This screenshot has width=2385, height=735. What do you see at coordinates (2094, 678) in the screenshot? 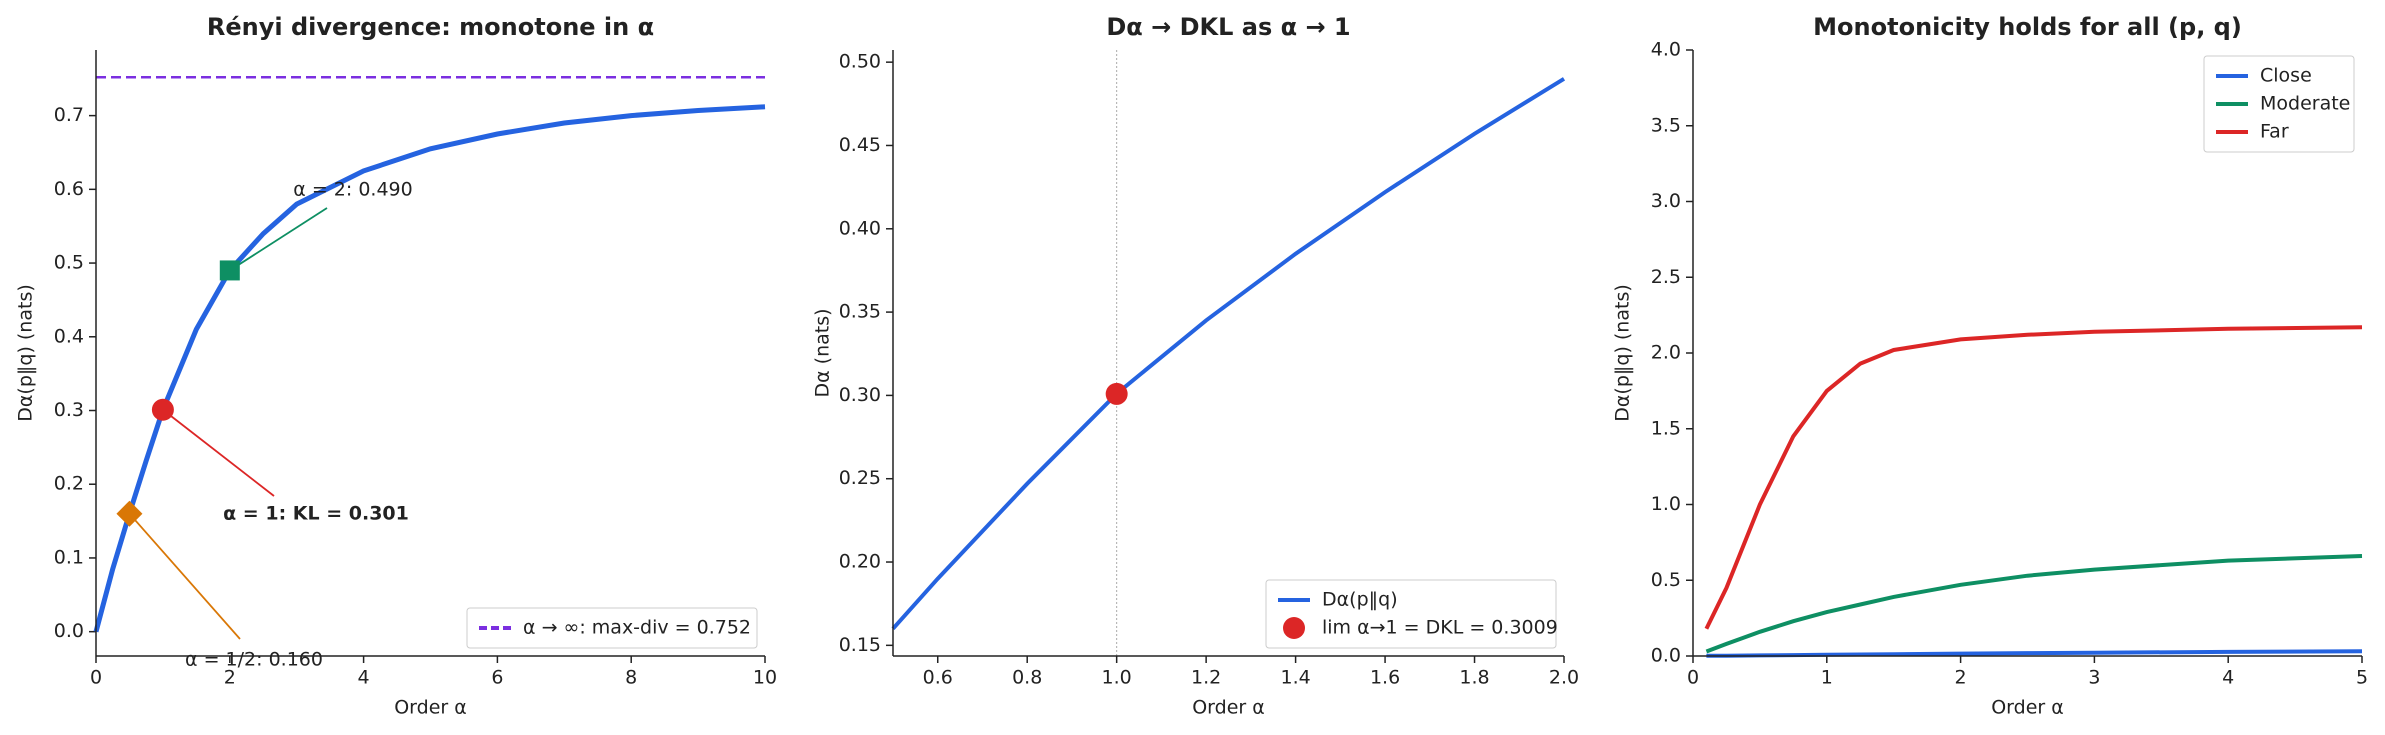
I see `x-tick-label: 3` at bounding box center [2094, 678].